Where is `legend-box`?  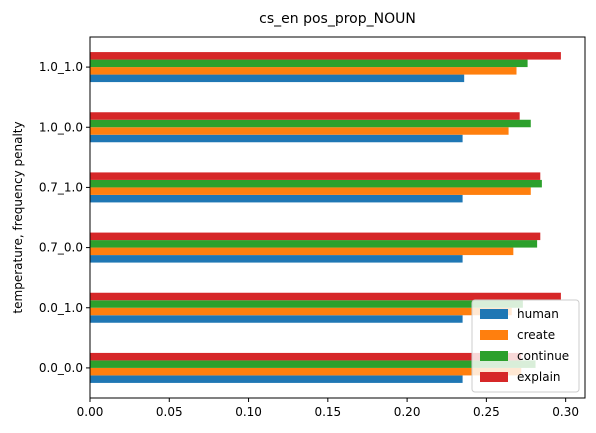
legend-box is located at coordinates (525, 346).